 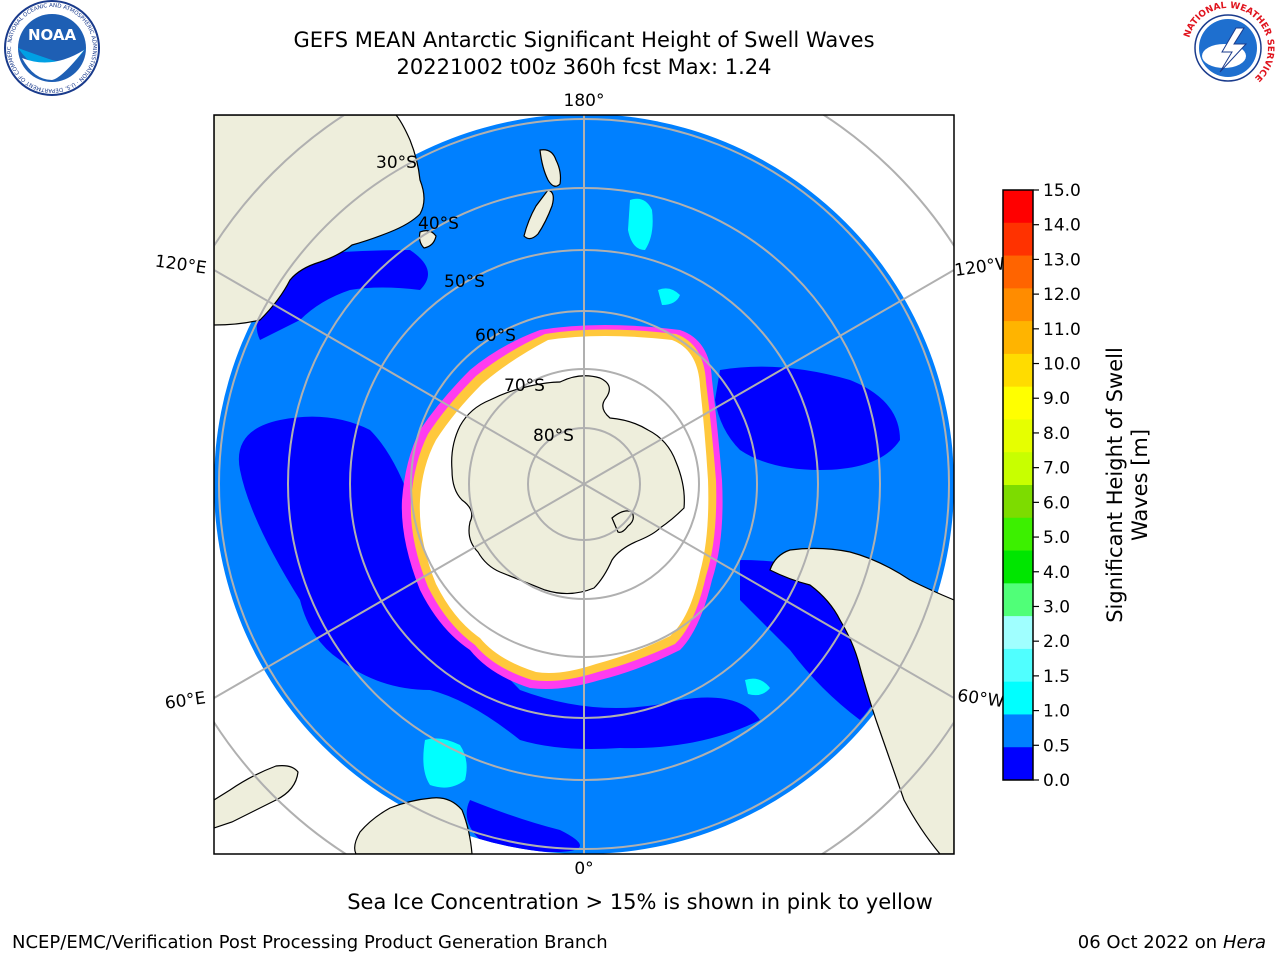 What do you see at coordinates (568, 485) in the screenshot?
I see `antarctica-land` at bounding box center [568, 485].